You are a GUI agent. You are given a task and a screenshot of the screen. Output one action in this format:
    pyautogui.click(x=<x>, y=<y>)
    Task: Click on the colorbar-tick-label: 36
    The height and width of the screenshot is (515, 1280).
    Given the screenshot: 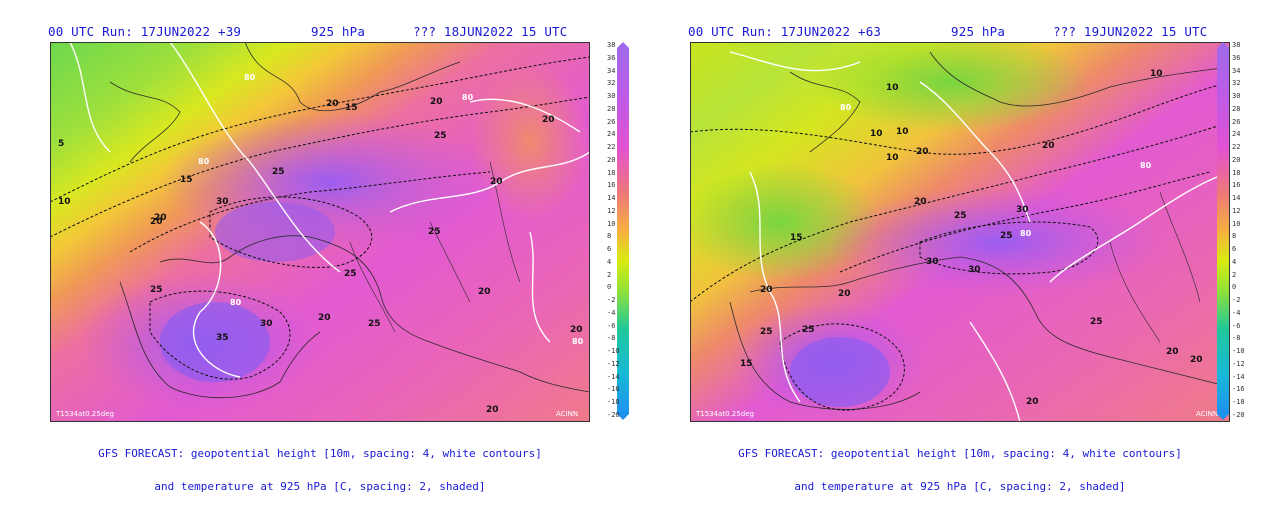 What is the action you would take?
    pyautogui.click(x=1236, y=58)
    